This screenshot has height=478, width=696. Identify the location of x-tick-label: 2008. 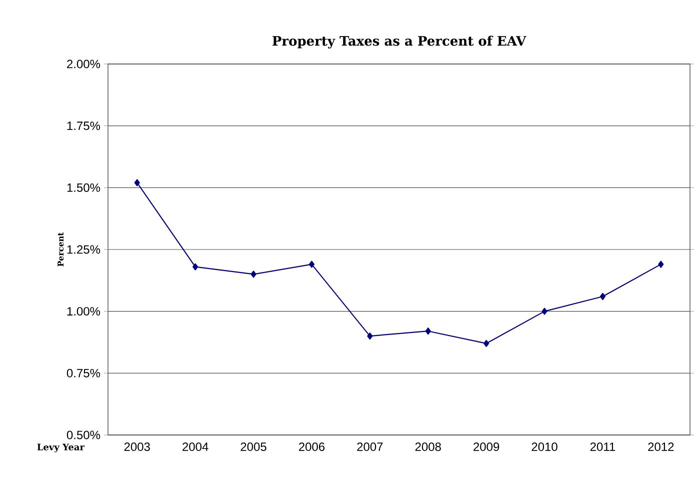
(428, 447).